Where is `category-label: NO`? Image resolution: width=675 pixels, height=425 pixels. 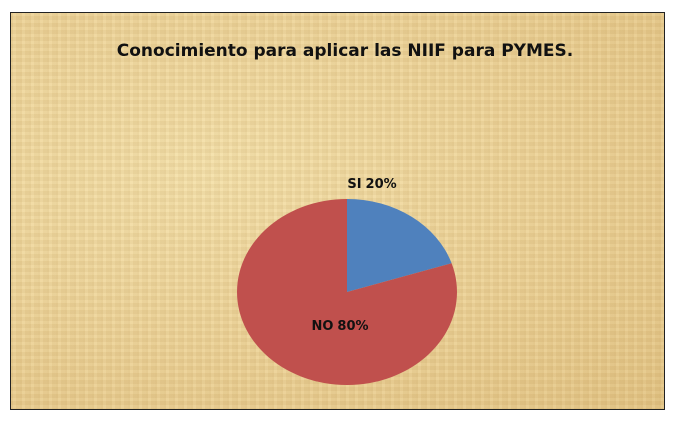 category-label: NO is located at coordinates (322, 326).